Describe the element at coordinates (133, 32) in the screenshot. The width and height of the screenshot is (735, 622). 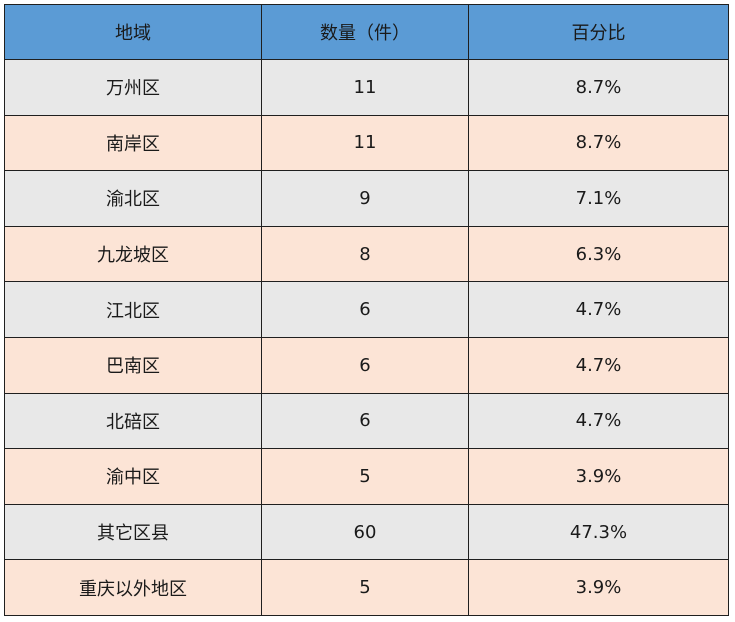
I see `header-region: 地域` at that location.